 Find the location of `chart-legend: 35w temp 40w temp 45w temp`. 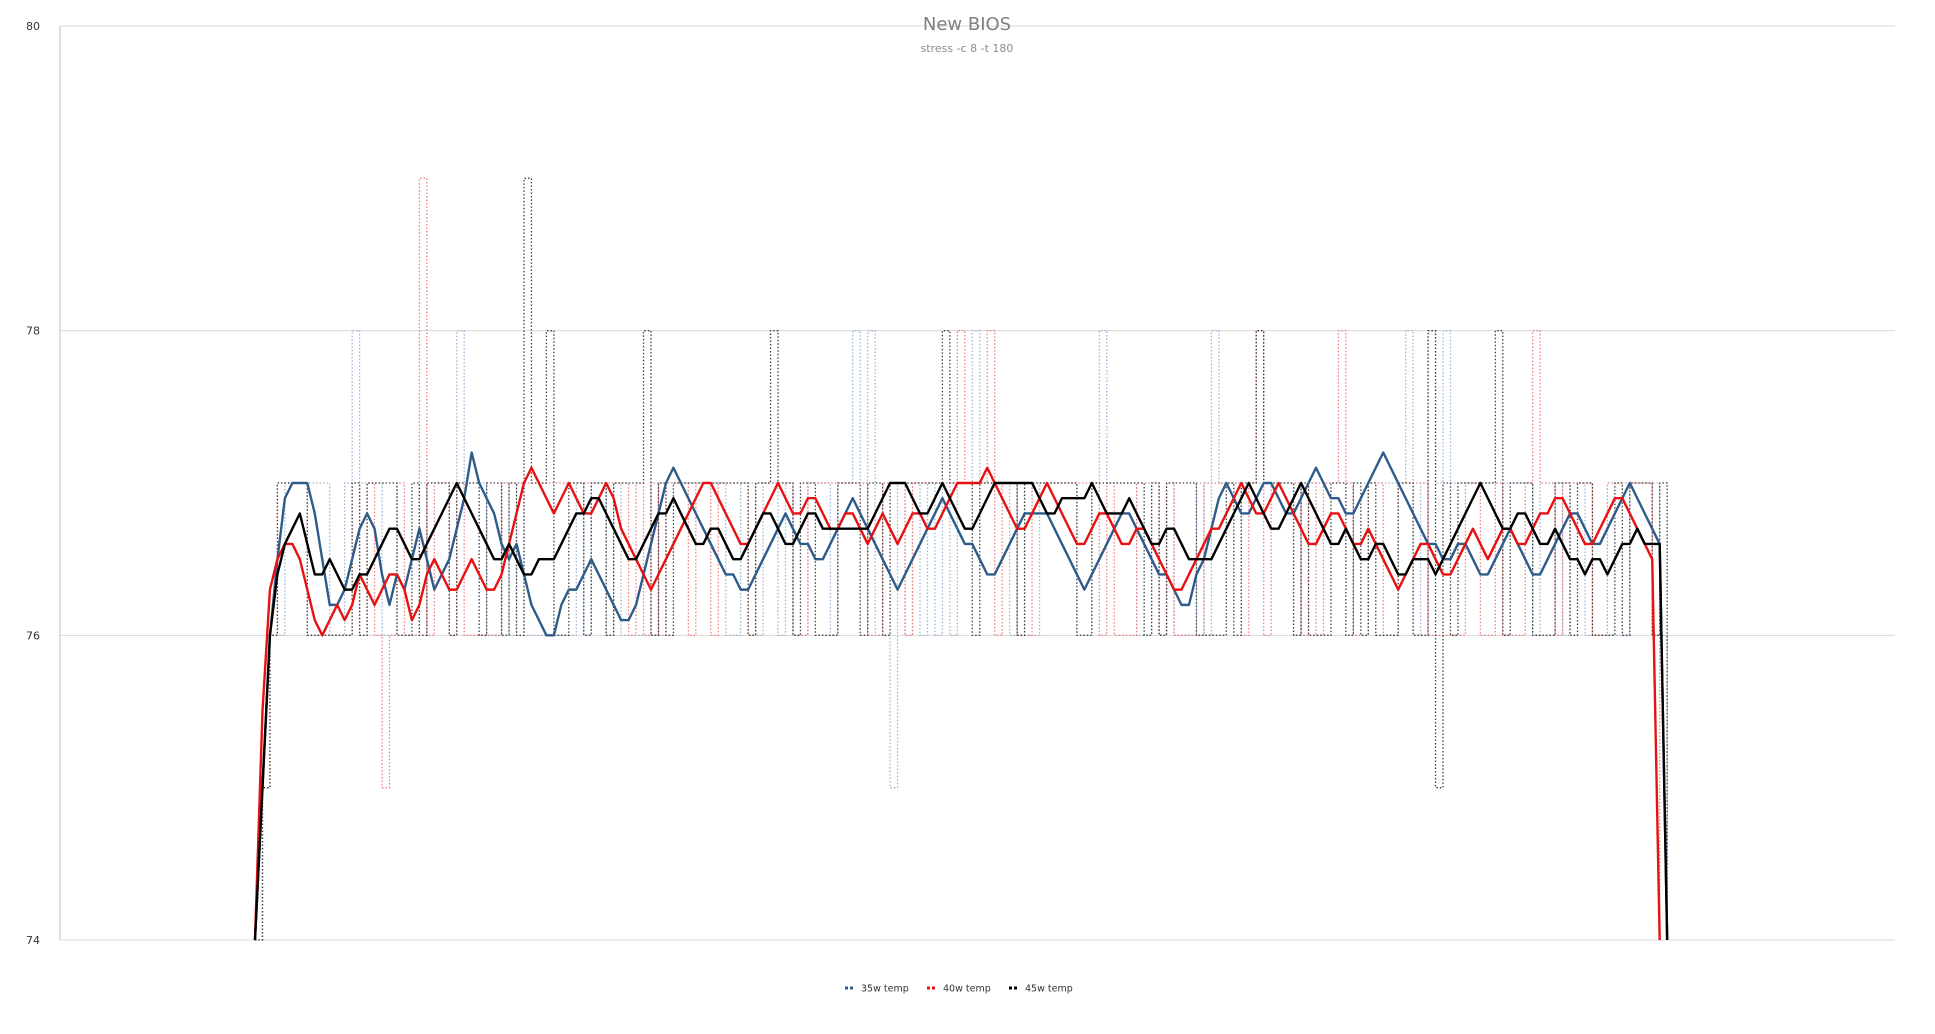

chart-legend: 35w temp 40w temp 45w temp is located at coordinates (959, 989).